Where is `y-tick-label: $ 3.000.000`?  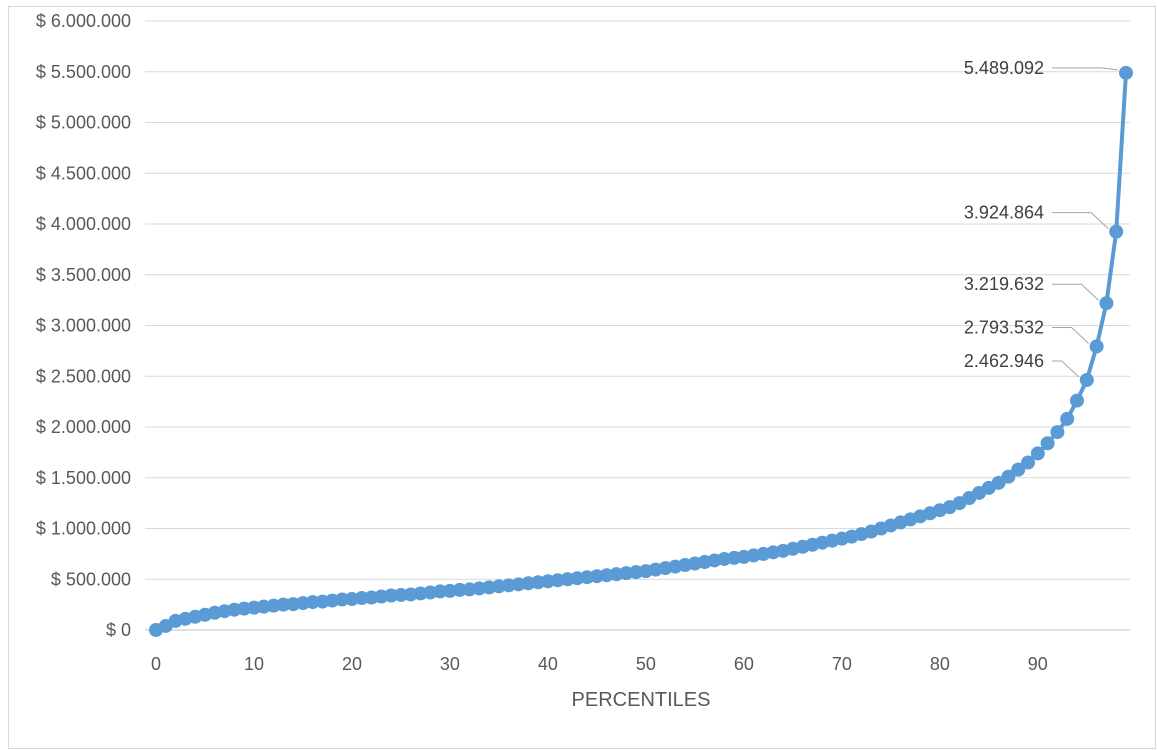
y-tick-label: $ 3.000.000 is located at coordinates (83, 326).